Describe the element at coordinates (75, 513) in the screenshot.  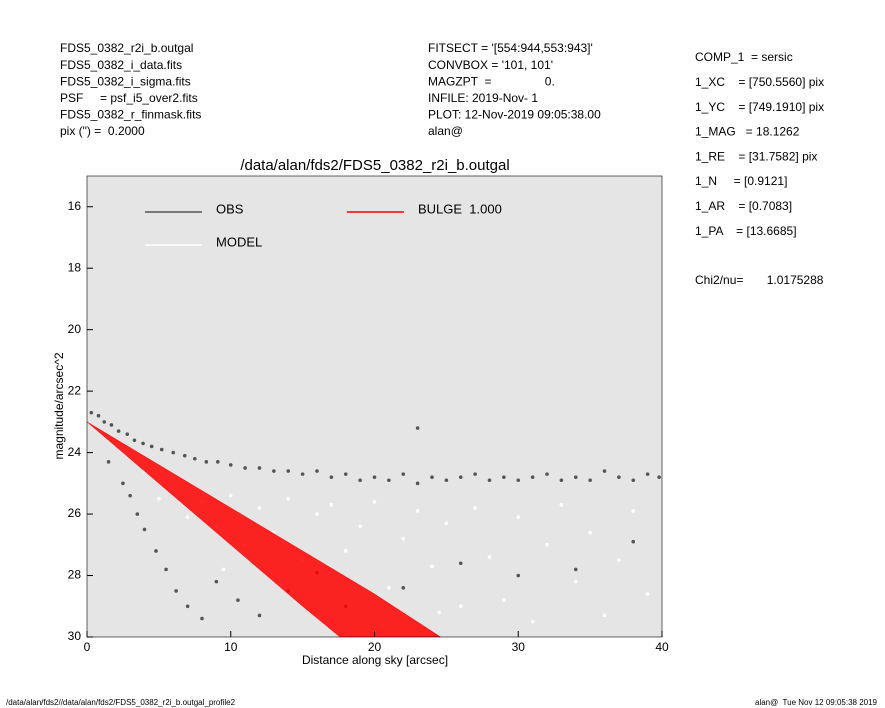
I see `y-tick-label: 26` at that location.